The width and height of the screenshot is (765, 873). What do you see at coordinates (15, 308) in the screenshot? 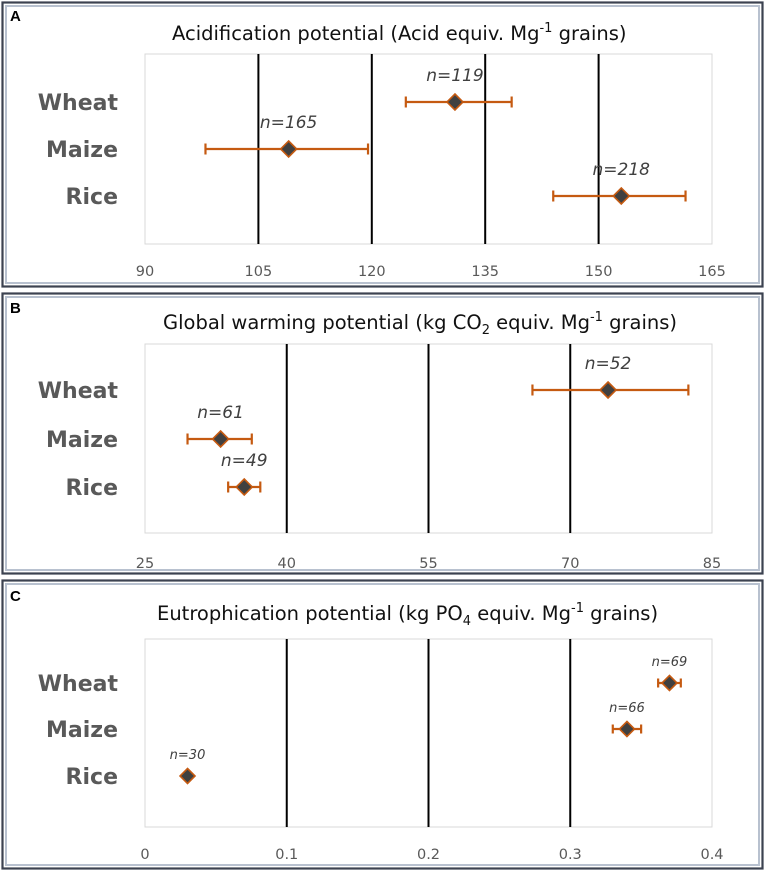
I see `panel-letter: B` at bounding box center [15, 308].